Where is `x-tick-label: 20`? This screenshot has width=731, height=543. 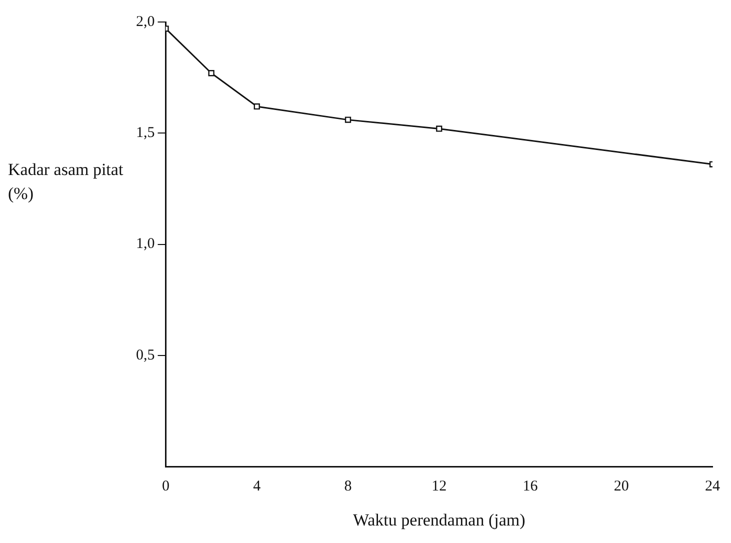 x-tick-label: 20 is located at coordinates (621, 486).